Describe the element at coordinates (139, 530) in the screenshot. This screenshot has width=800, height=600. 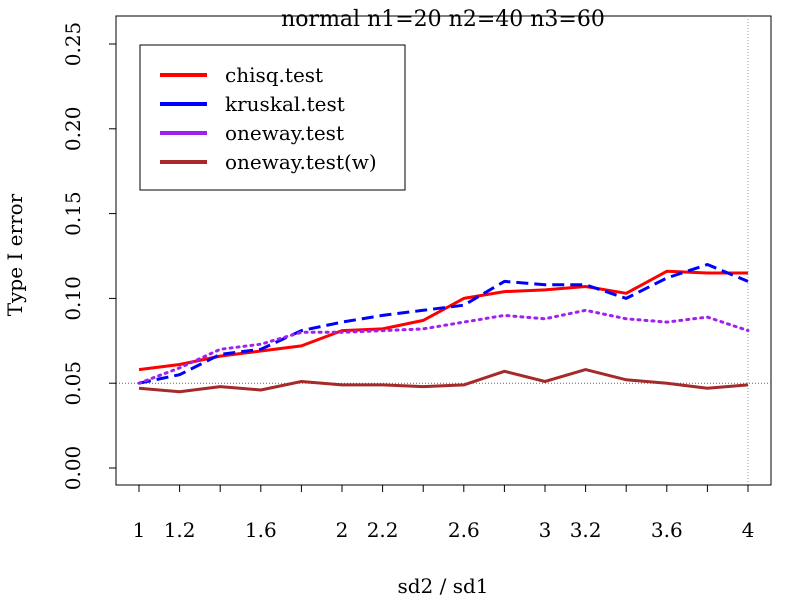
I see `x-tick-label: 1` at that location.